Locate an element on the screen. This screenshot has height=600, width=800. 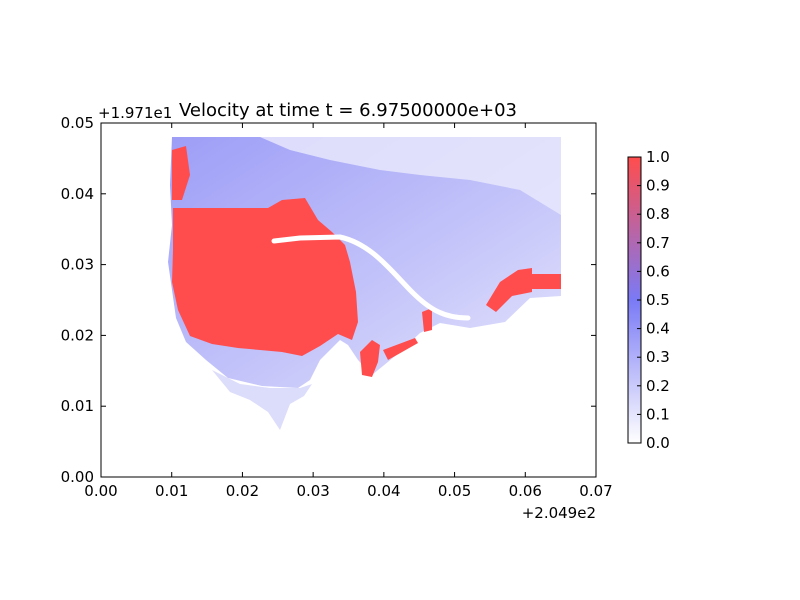
y-tick-label: 0.01 is located at coordinates (77, 406).